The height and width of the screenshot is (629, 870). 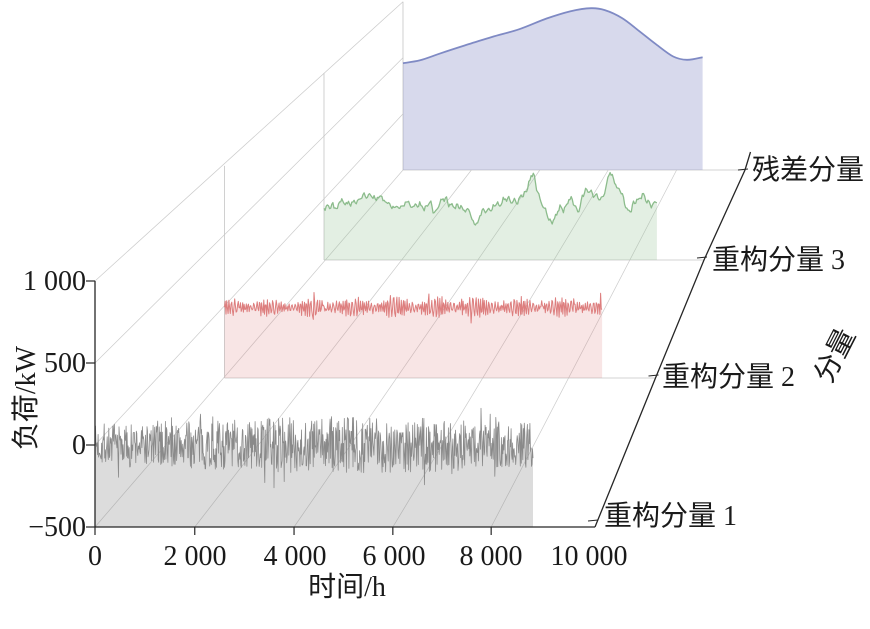 What do you see at coordinates (26, 398) in the screenshot?
I see `y-axis-title: 负荷/kW` at bounding box center [26, 398].